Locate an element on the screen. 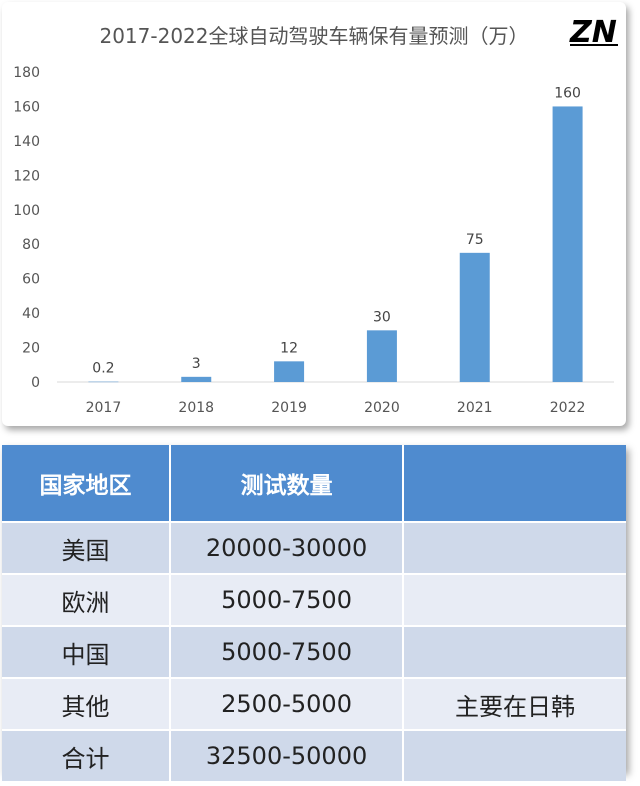 The width and height of the screenshot is (640, 786). bar-2020 is located at coordinates (381, 356).